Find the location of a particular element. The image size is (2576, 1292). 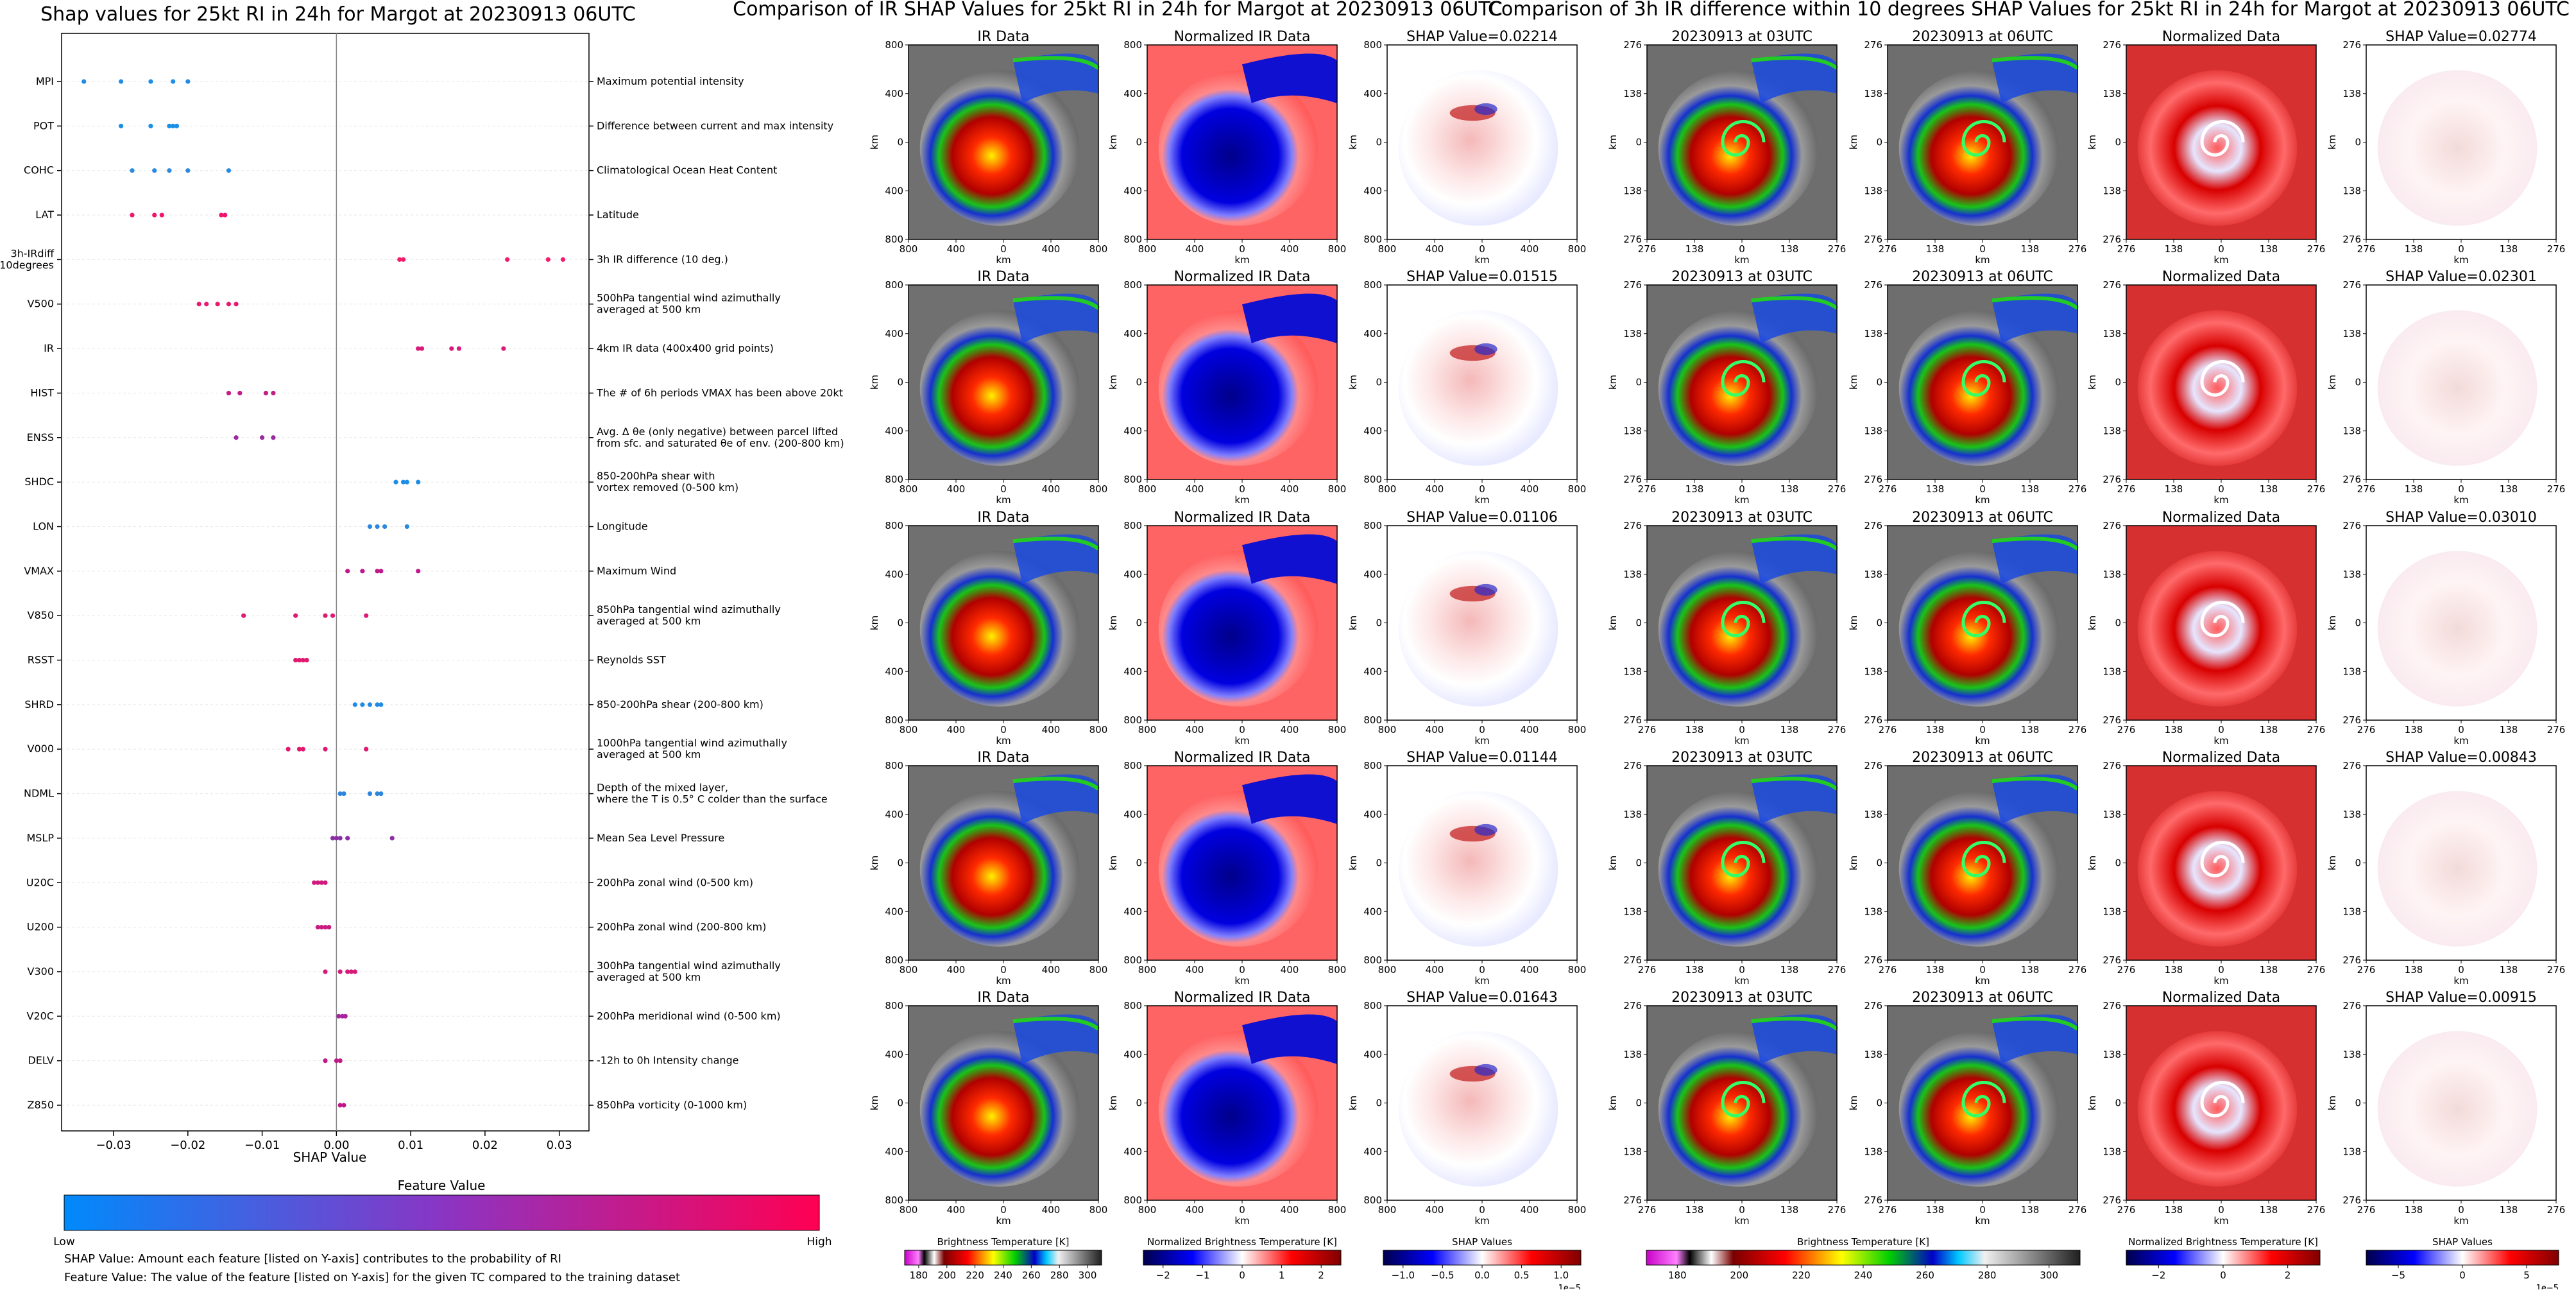

panel-title: Normalized Data is located at coordinates (2221, 998).